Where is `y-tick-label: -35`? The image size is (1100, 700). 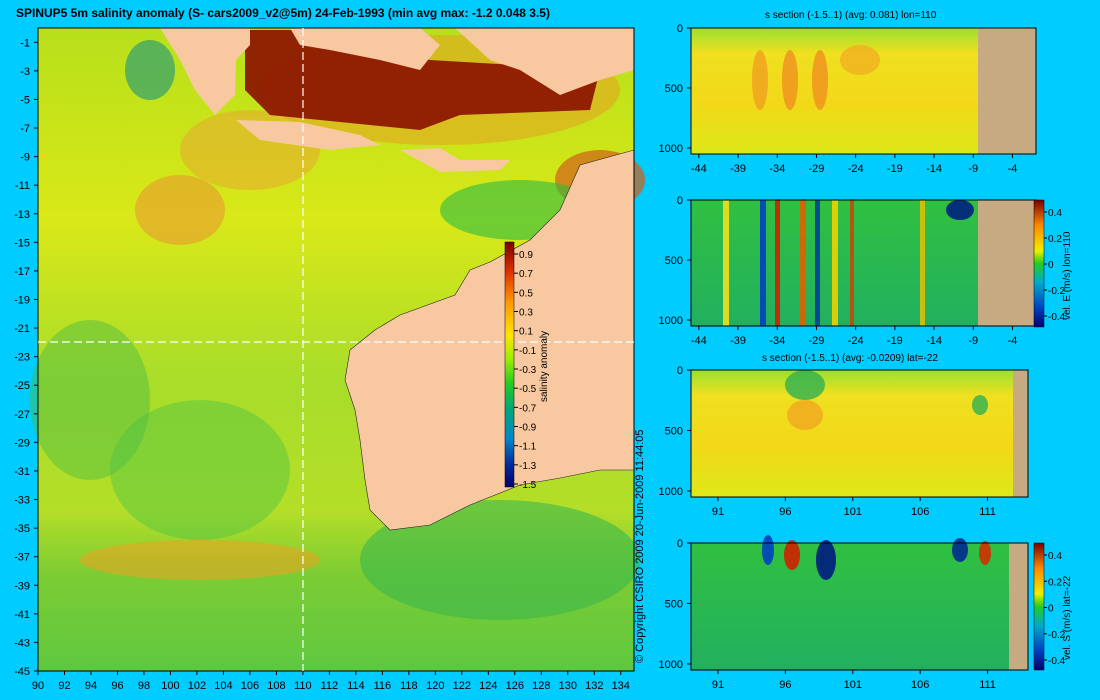 y-tick-label: -35 is located at coordinates (22, 529).